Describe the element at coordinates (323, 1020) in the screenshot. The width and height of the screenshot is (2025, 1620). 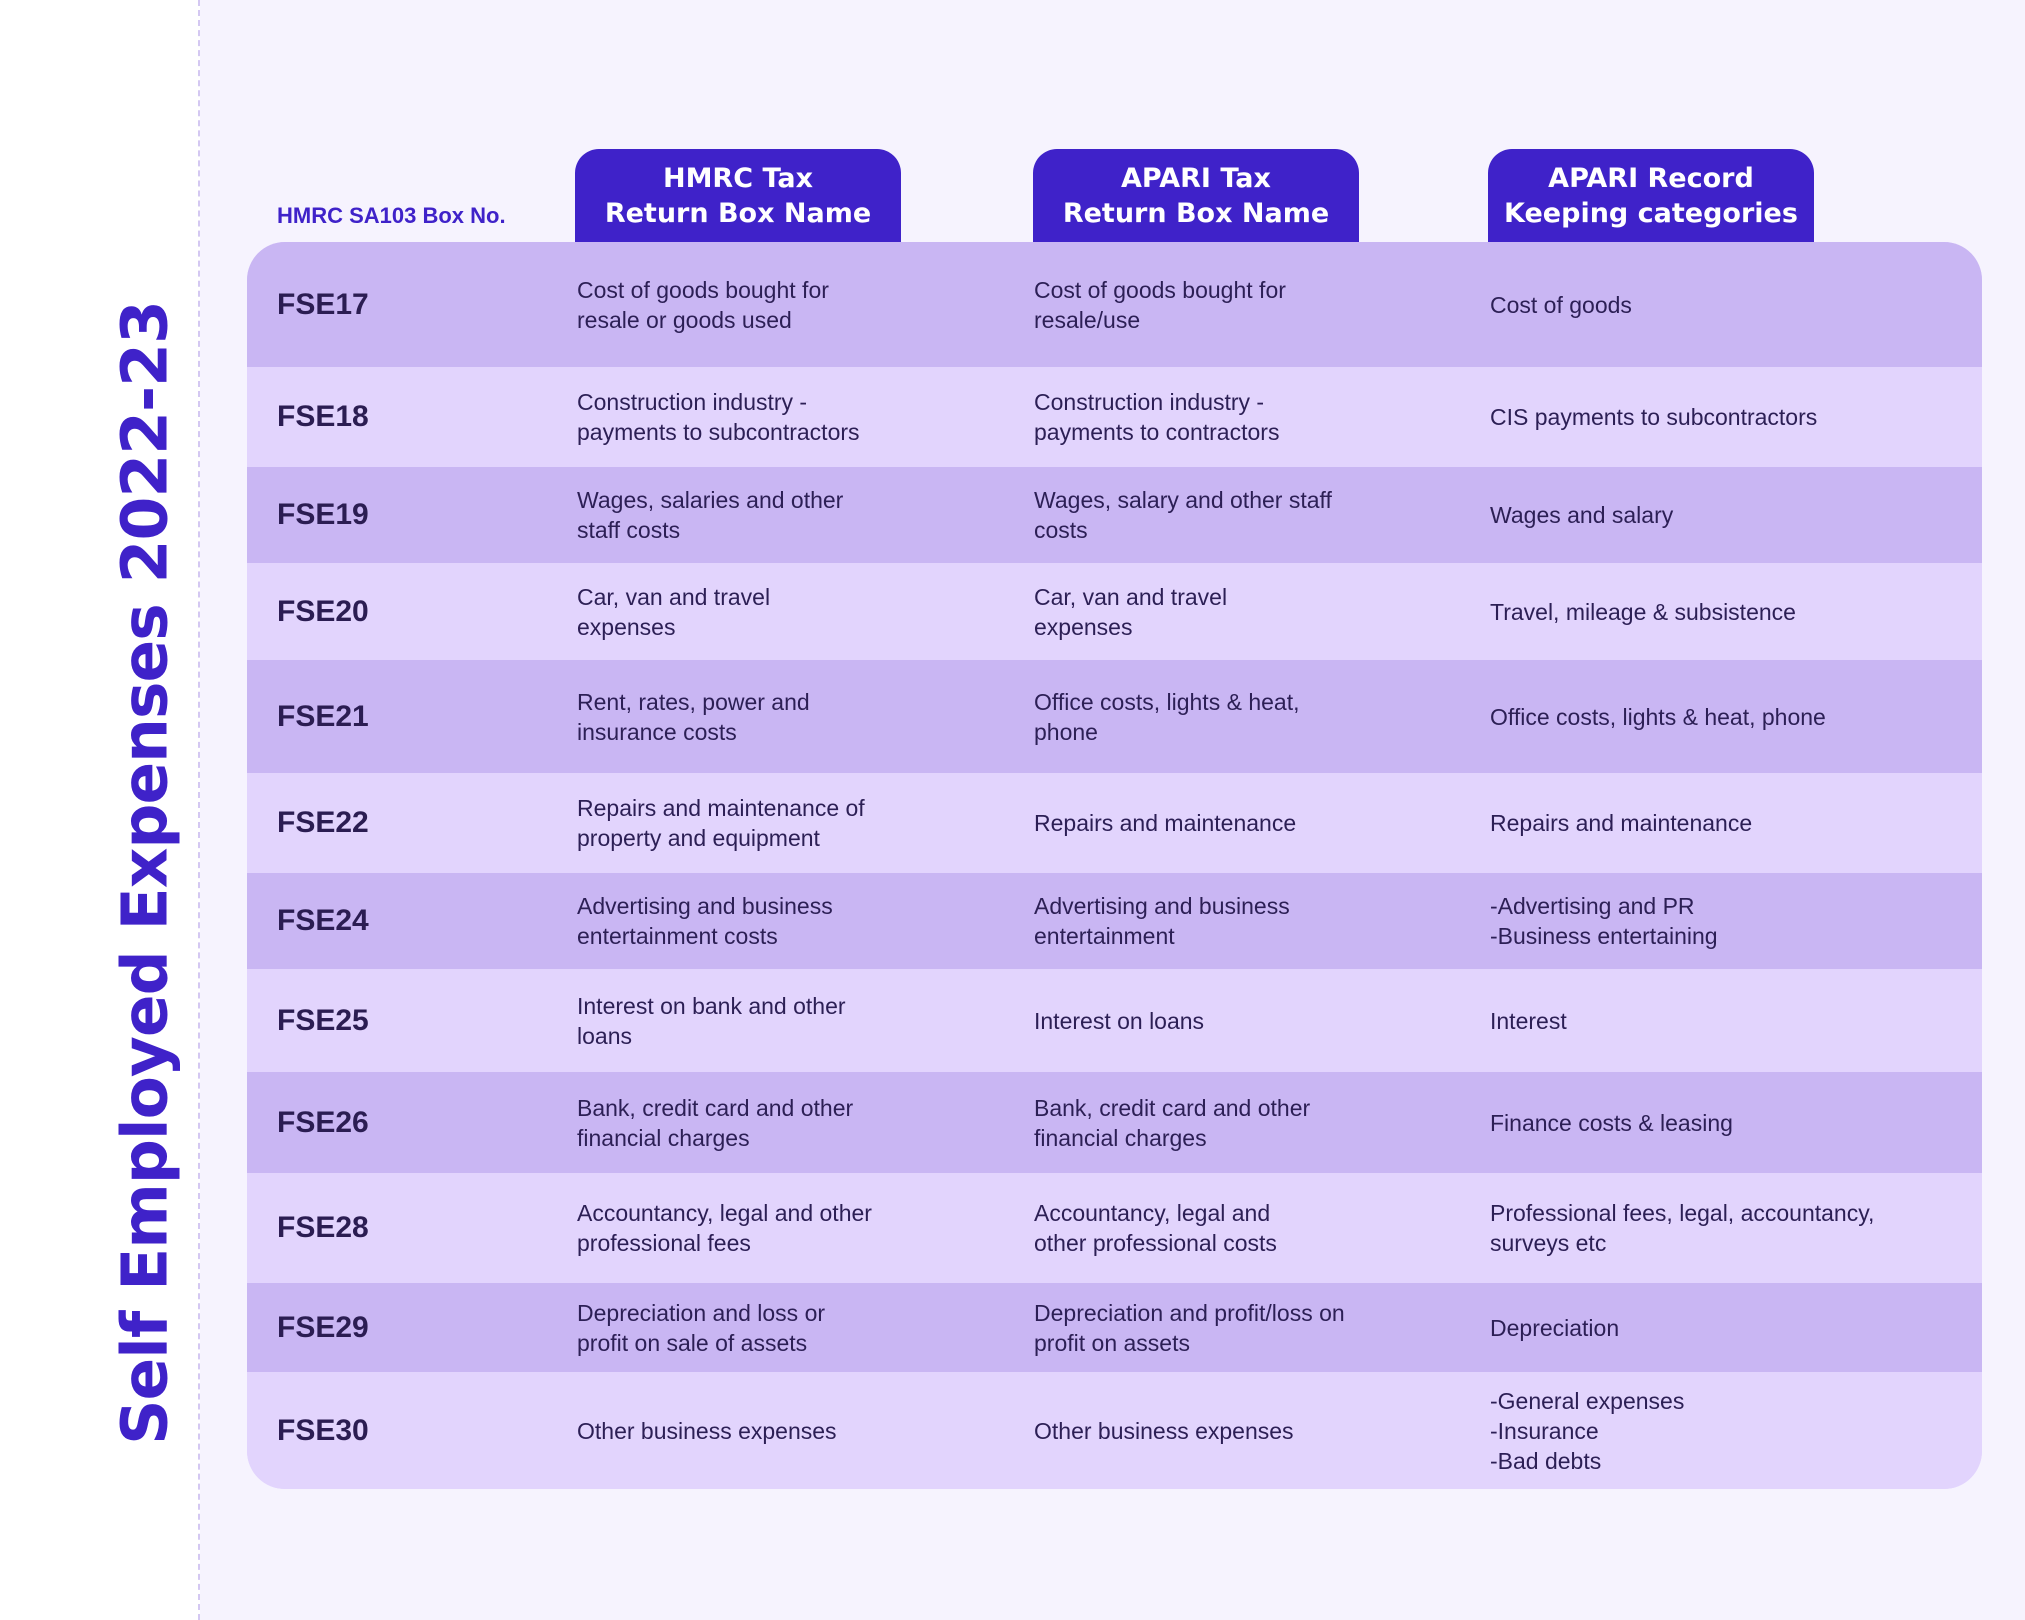
I see `box-number-cell: FSE25` at that location.